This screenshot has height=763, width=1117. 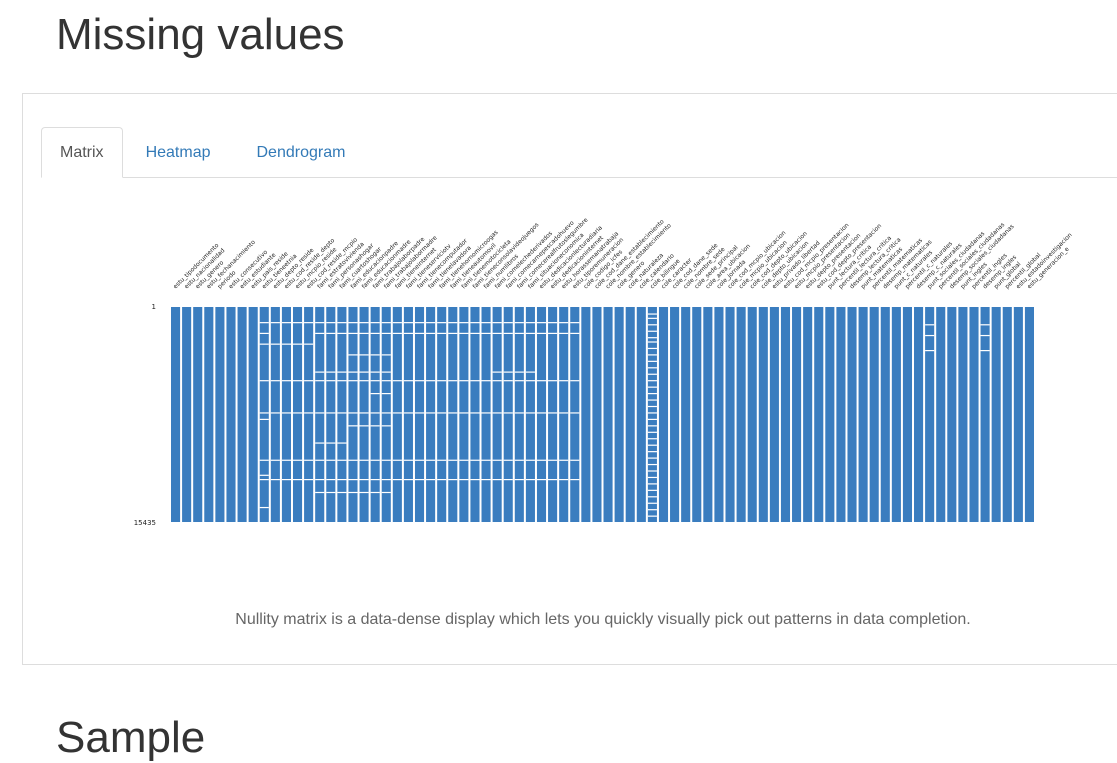 What do you see at coordinates (131, 737) in the screenshot?
I see `section-title-sample: Sample` at bounding box center [131, 737].